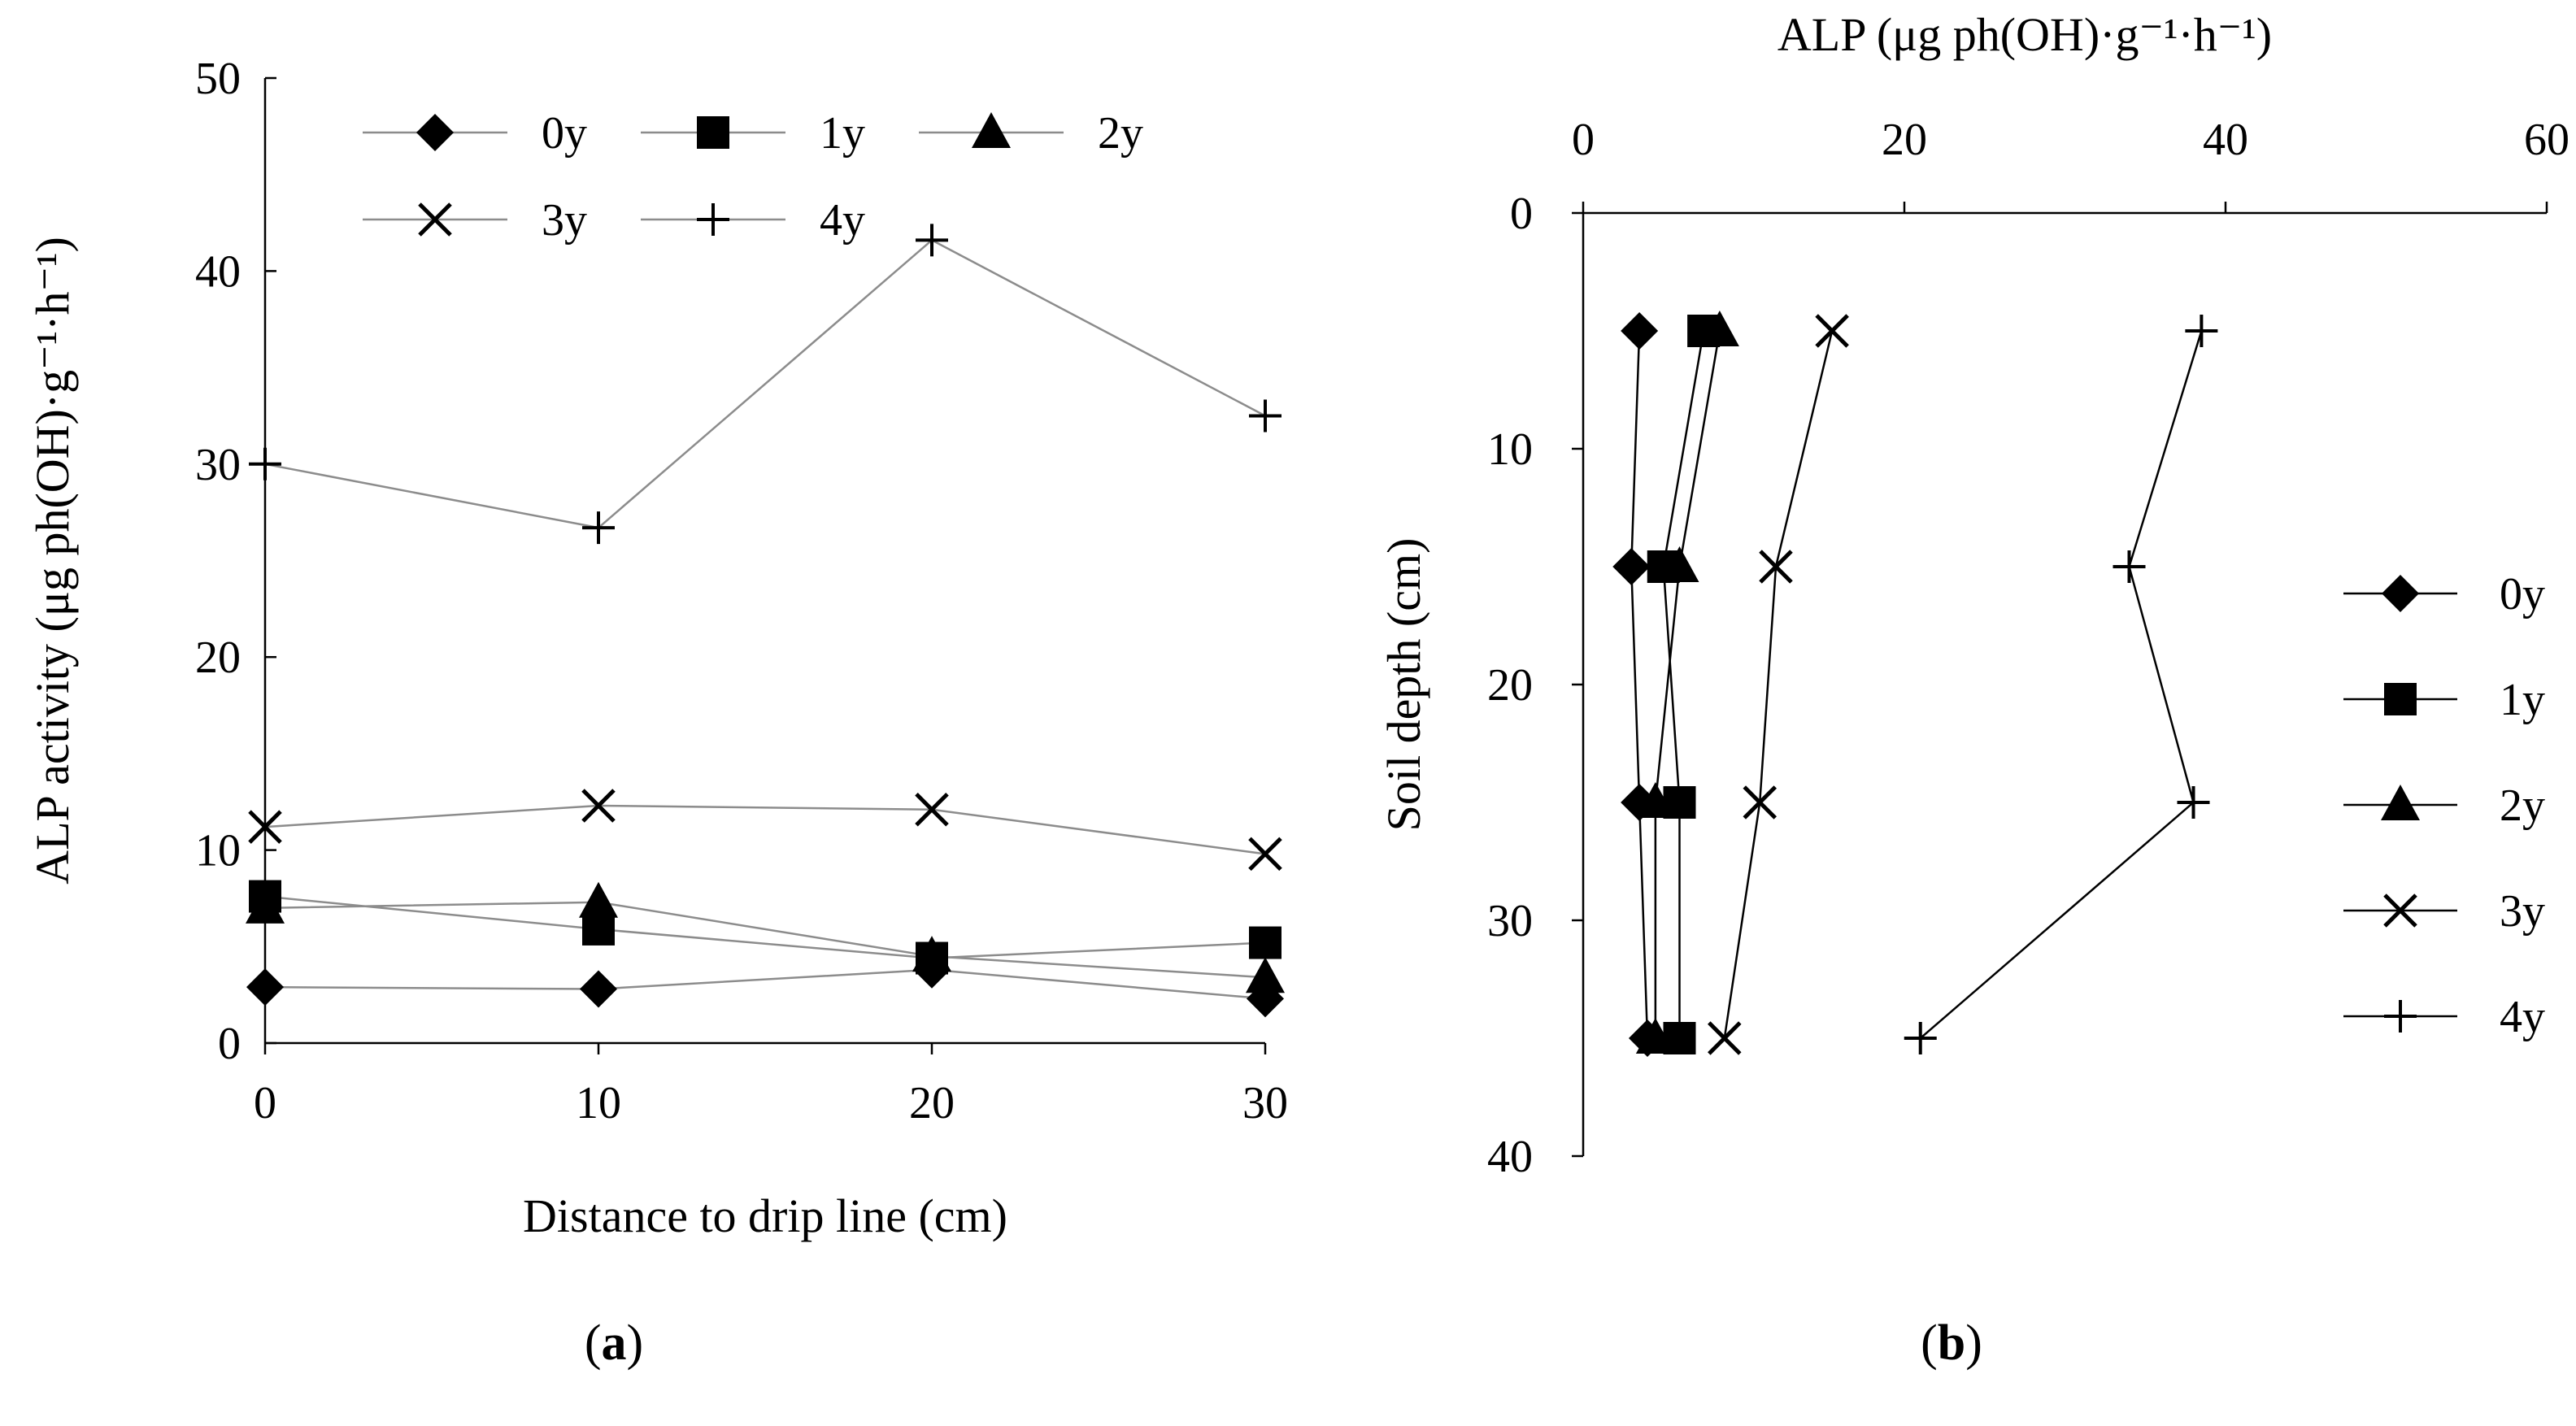 This screenshot has height=1426, width=2576. I want to click on a-legend-label-1y: 1y, so click(843, 133).